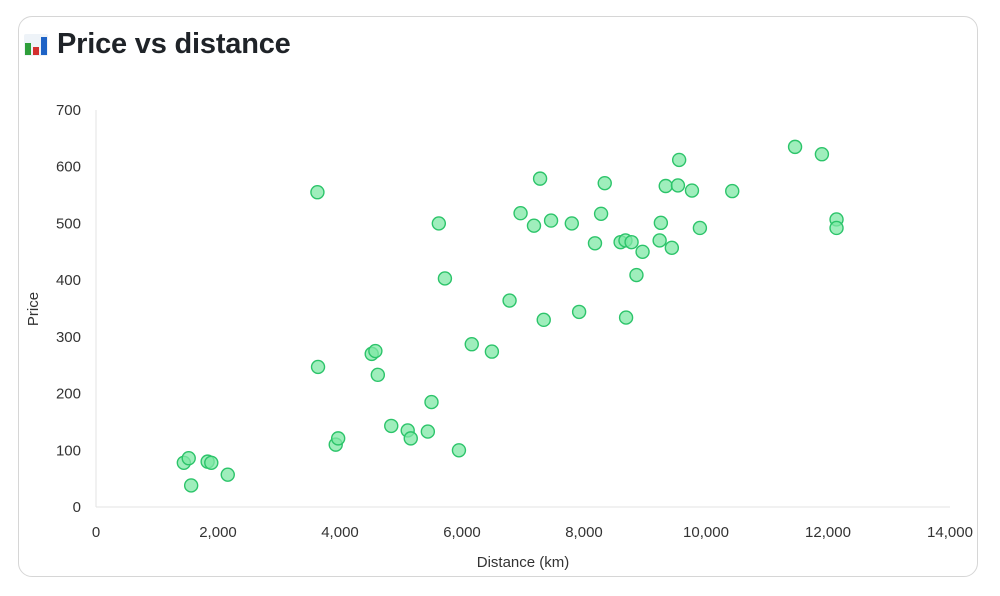 This screenshot has width=1000, height=596. What do you see at coordinates (44, 45) in the screenshot?
I see `icon-bar-blue` at bounding box center [44, 45].